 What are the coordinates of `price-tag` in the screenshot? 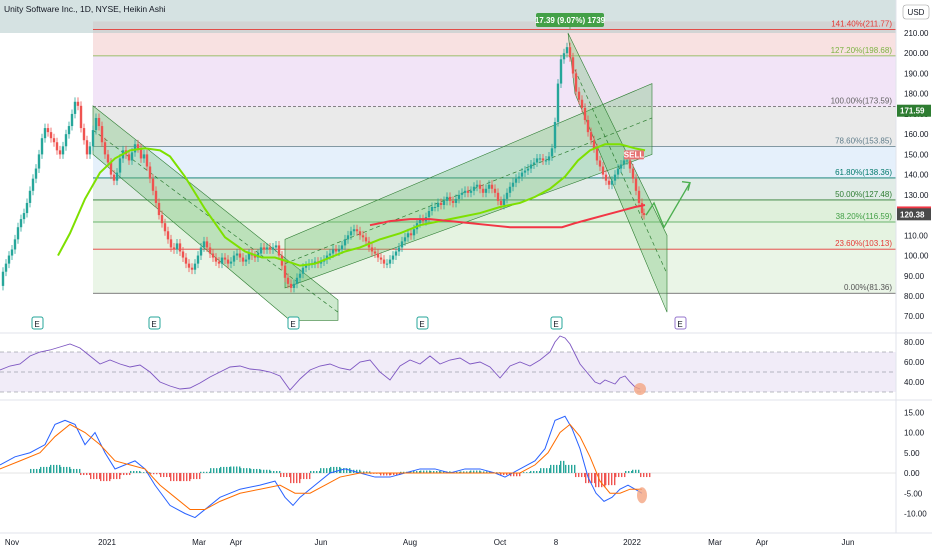 It's located at (914, 110).